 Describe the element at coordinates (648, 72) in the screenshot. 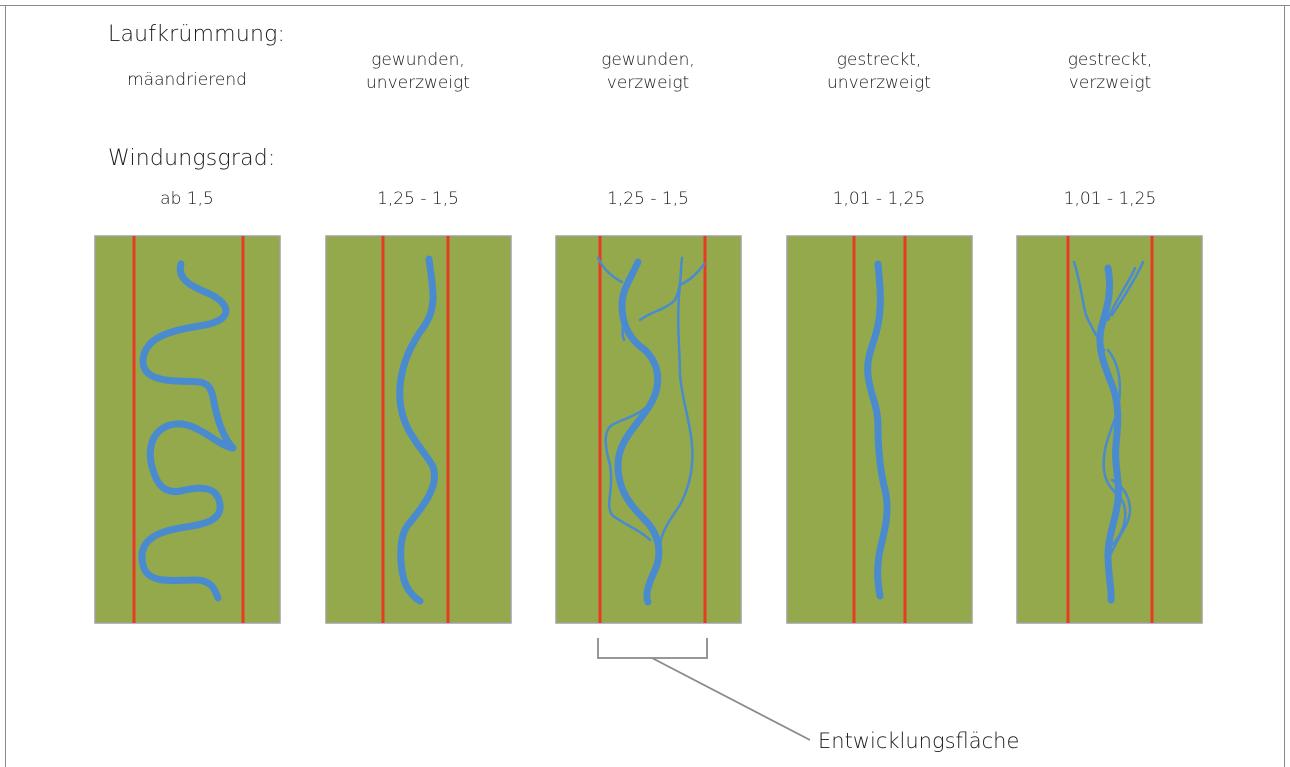

I see `curvature-label-winding-branched: gewunden, verzweigt` at that location.